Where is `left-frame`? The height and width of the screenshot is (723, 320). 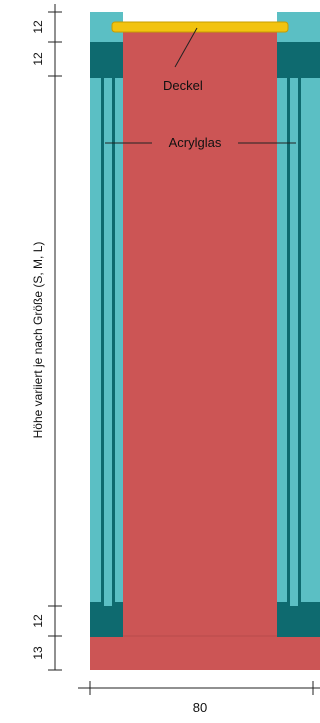 left-frame is located at coordinates (106, 326).